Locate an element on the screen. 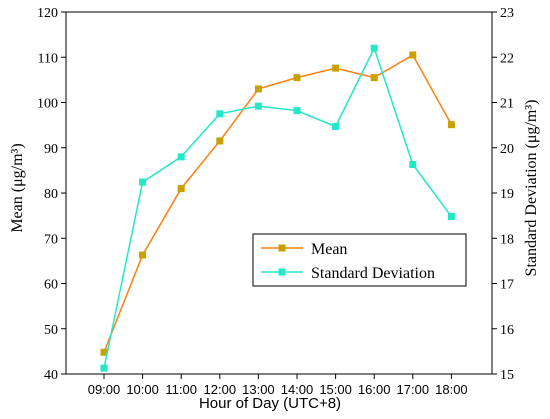 This screenshot has height=419, width=550. y-right-tick-label: 22 is located at coordinates (507, 58).